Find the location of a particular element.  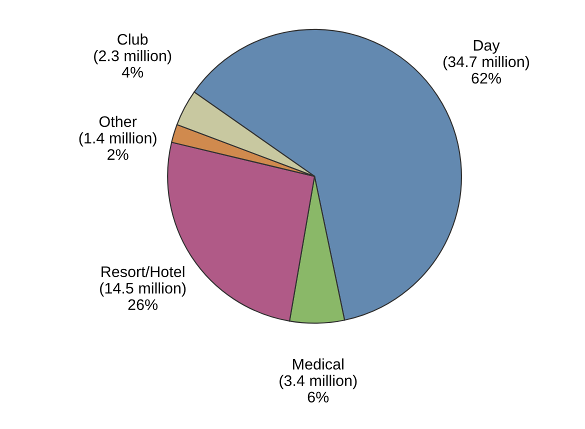

slice-label: Resort/Hotel is located at coordinates (143, 272).